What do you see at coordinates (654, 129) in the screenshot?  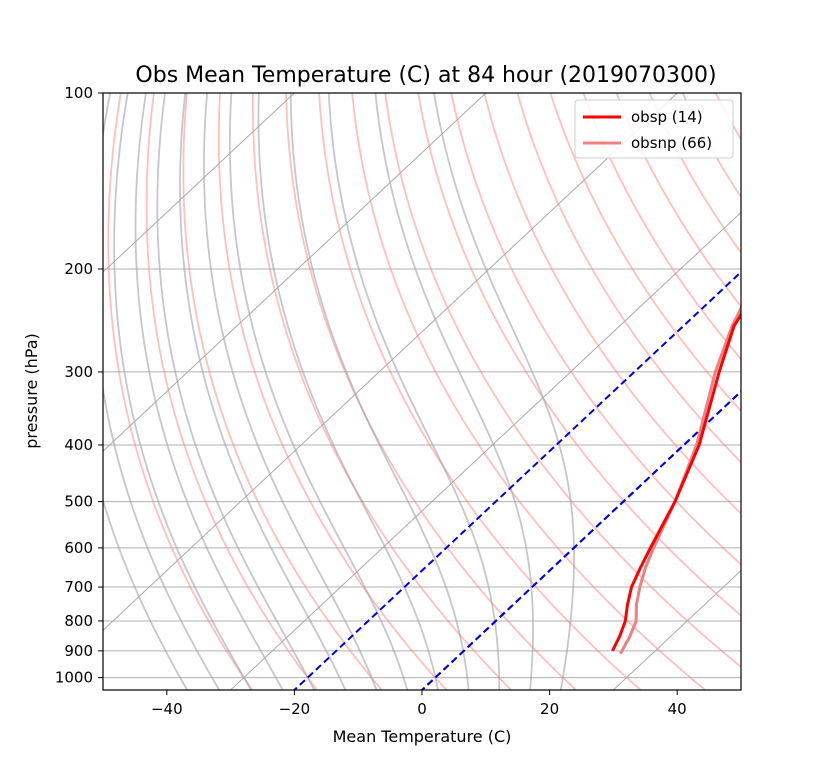 I see `legend: obsp (14) obsnp (66)` at bounding box center [654, 129].